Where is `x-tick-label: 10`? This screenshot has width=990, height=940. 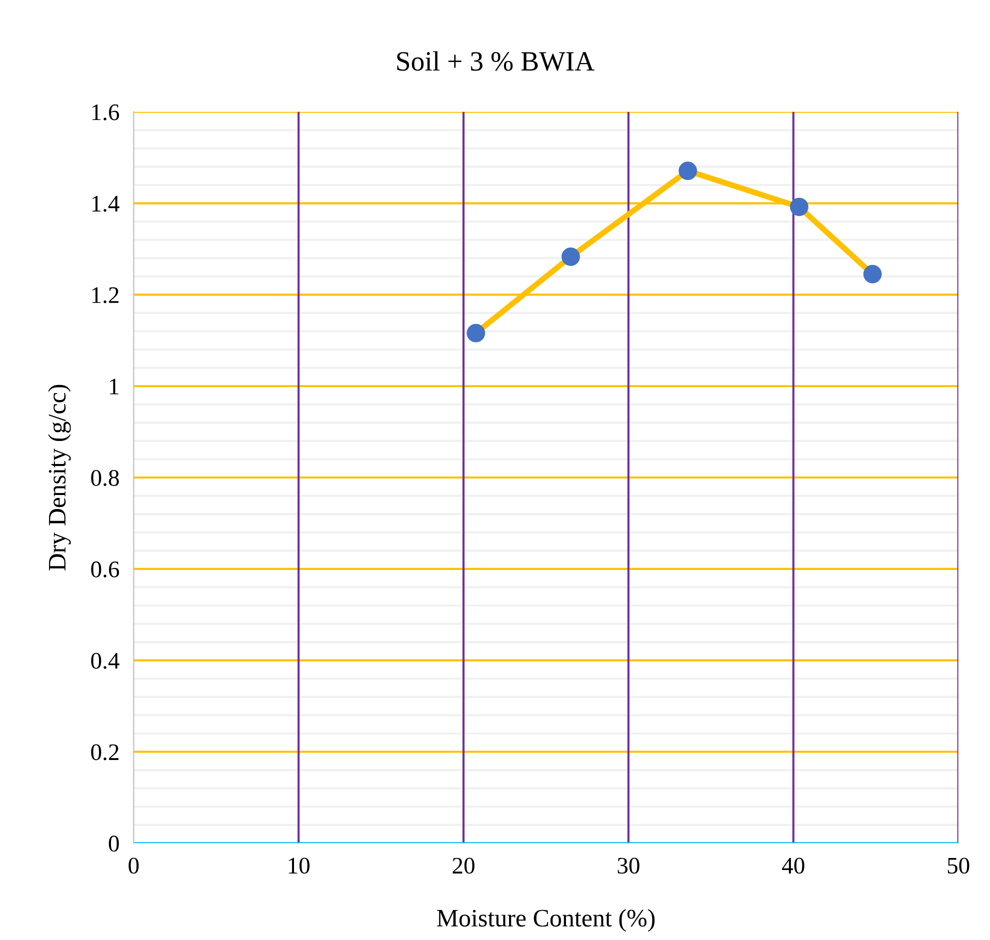 x-tick-label: 10 is located at coordinates (299, 866).